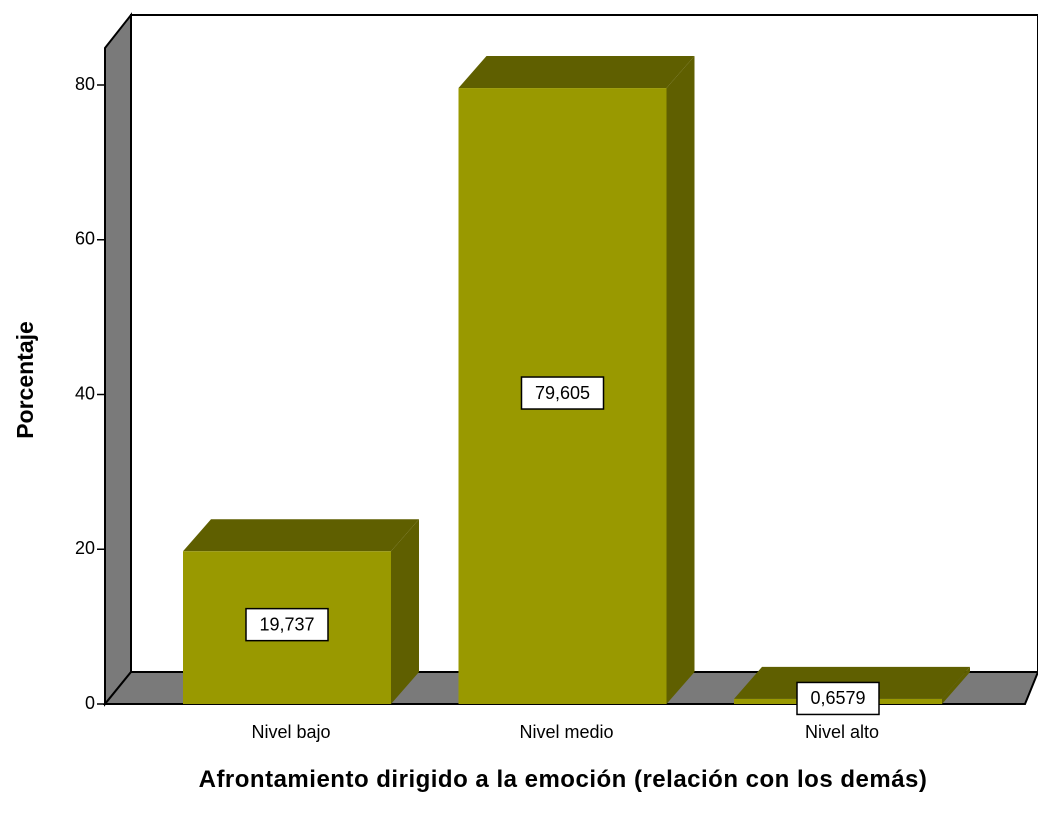 The height and width of the screenshot is (825, 1038). I want to click on data-label: 79,605, so click(562, 393).